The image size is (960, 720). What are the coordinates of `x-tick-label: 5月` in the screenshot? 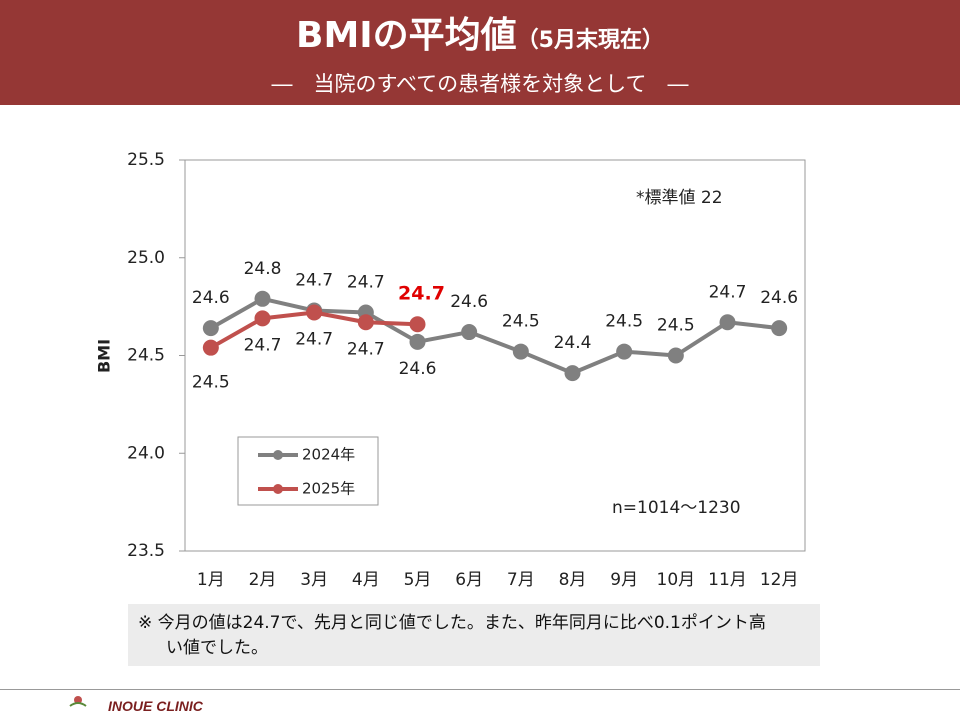 It's located at (418, 580).